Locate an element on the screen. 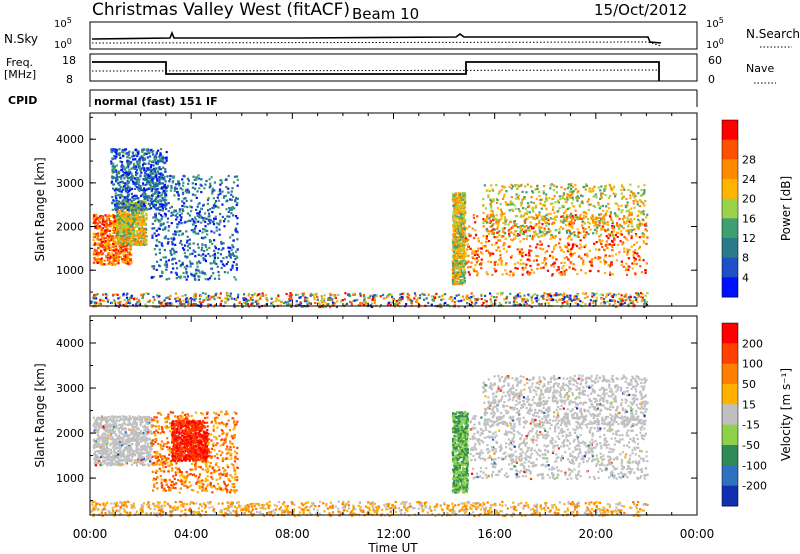 This screenshot has height=554, width=800. colorbar-tick-label: 20 is located at coordinates (749, 199).